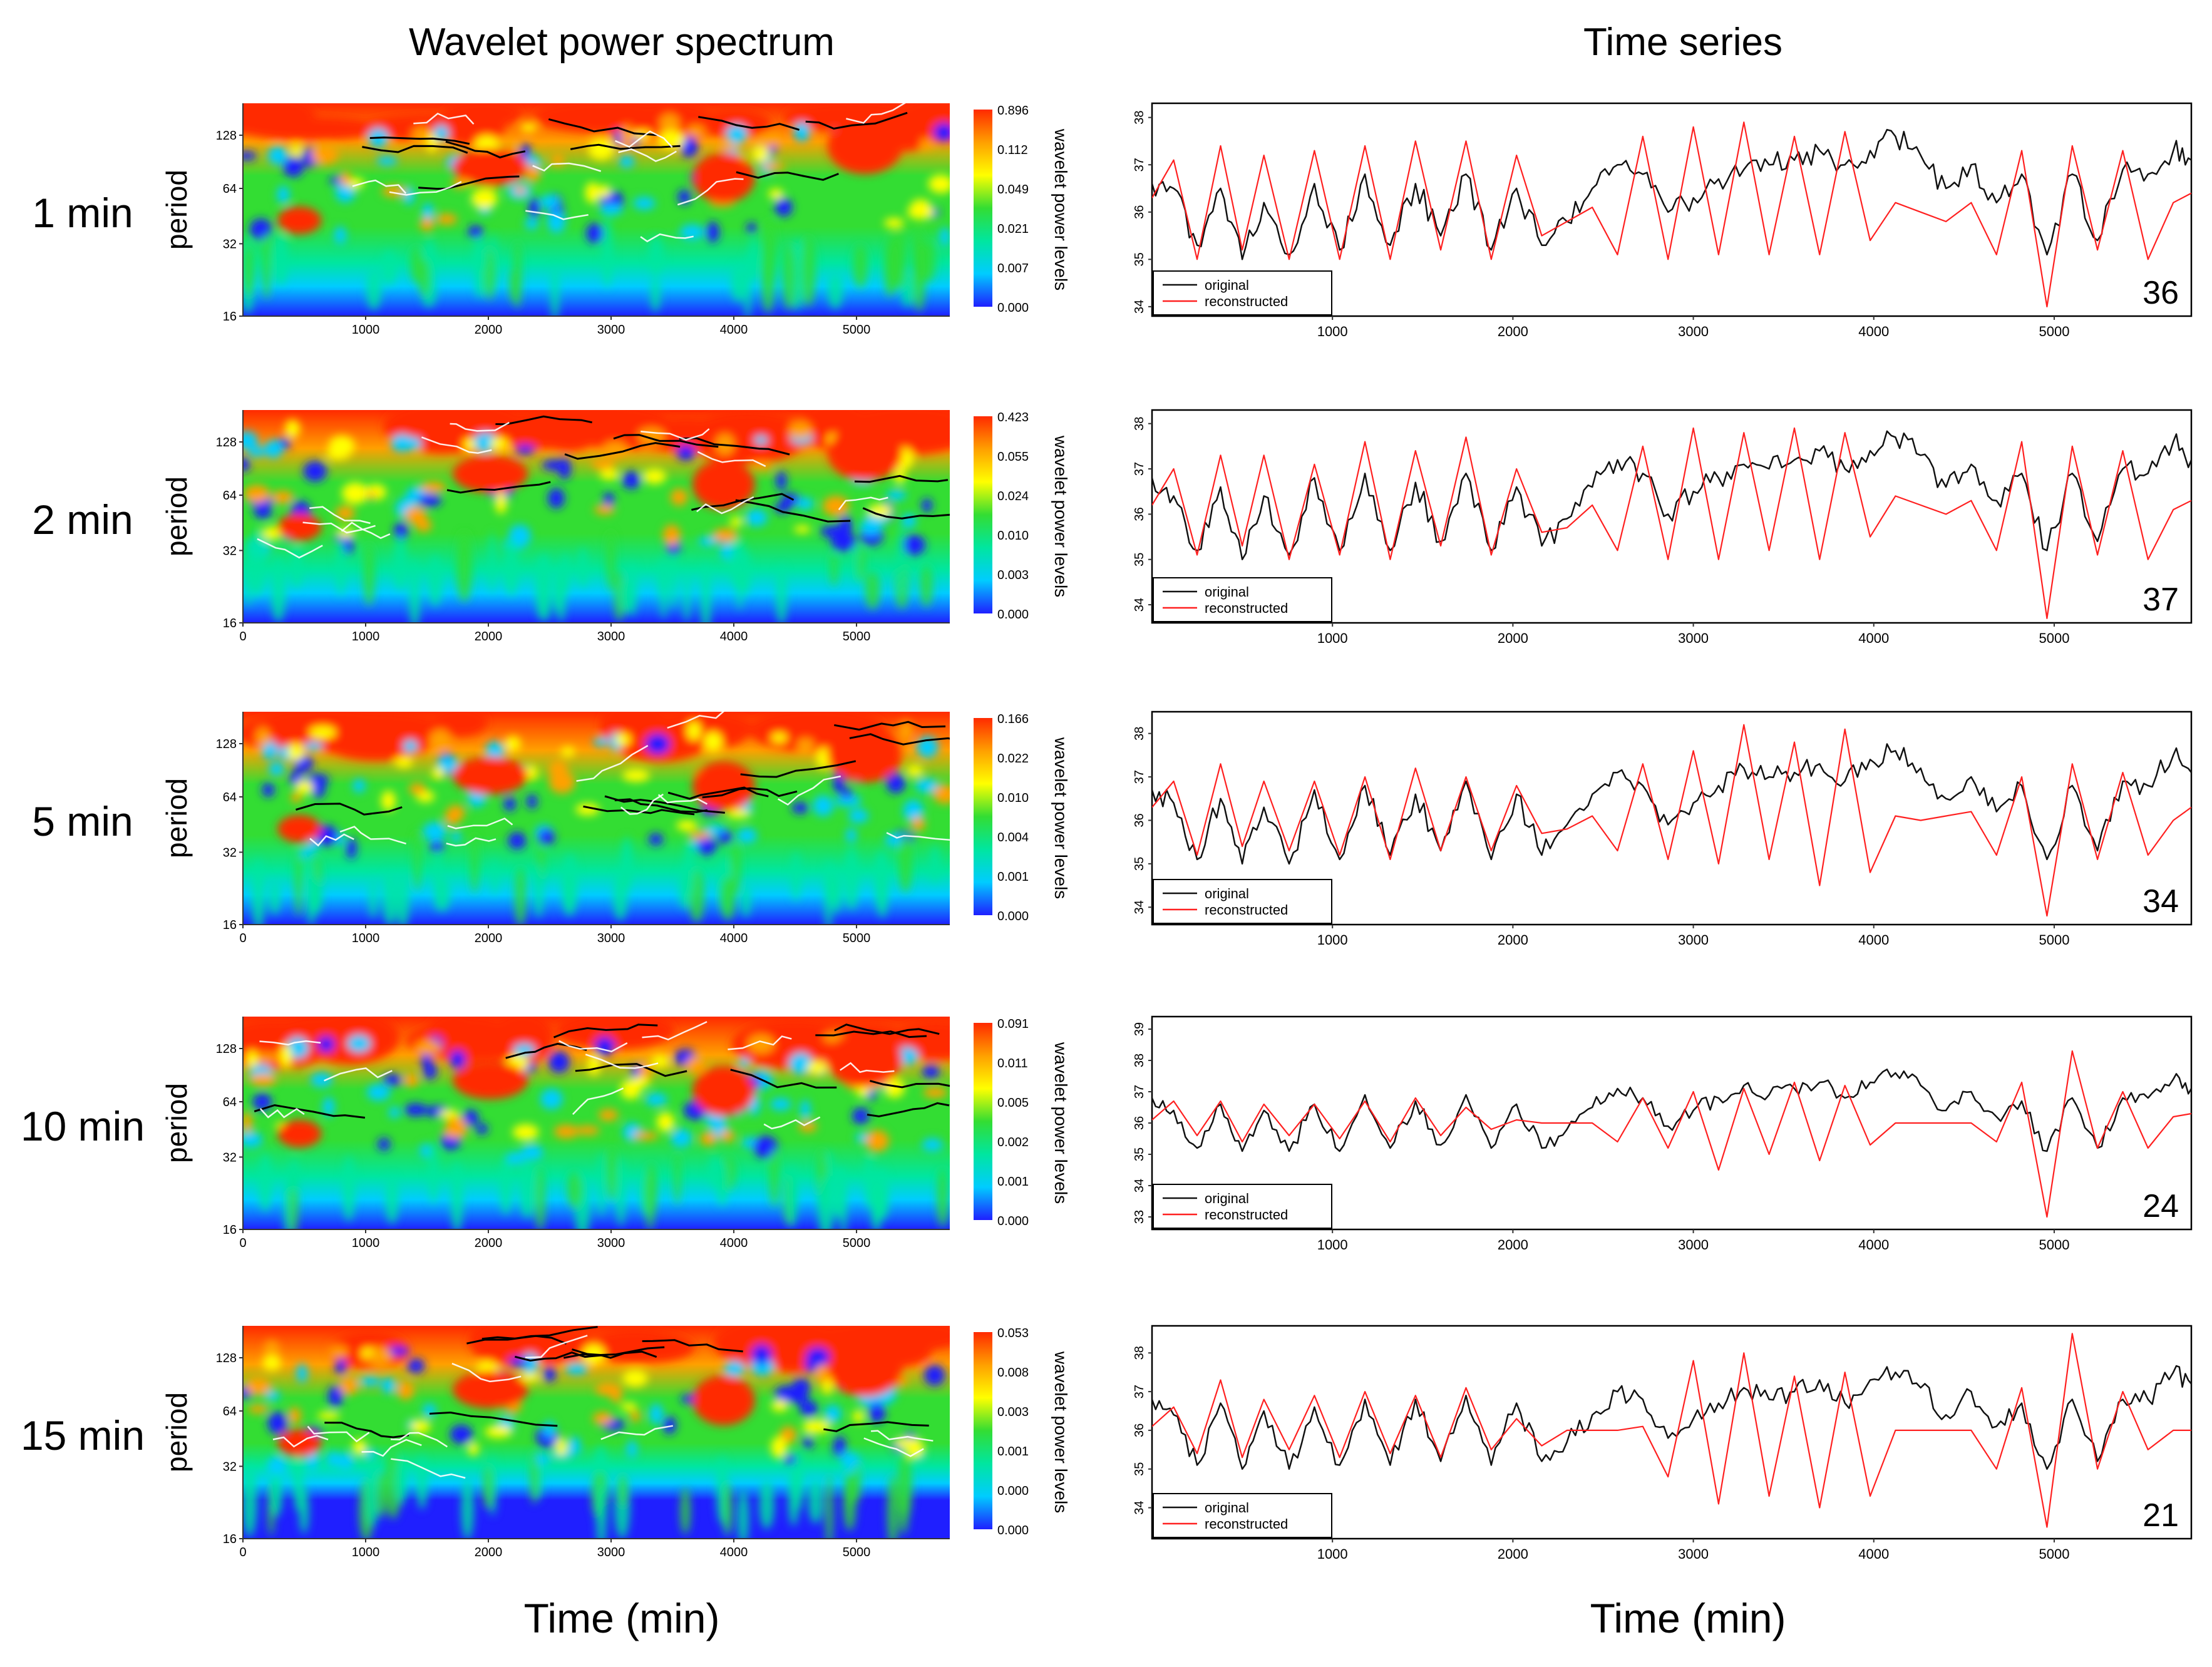 The image size is (2212, 1667). Describe the element at coordinates (1246, 608) in the screenshot. I see `legend-label: reconstructed` at that location.